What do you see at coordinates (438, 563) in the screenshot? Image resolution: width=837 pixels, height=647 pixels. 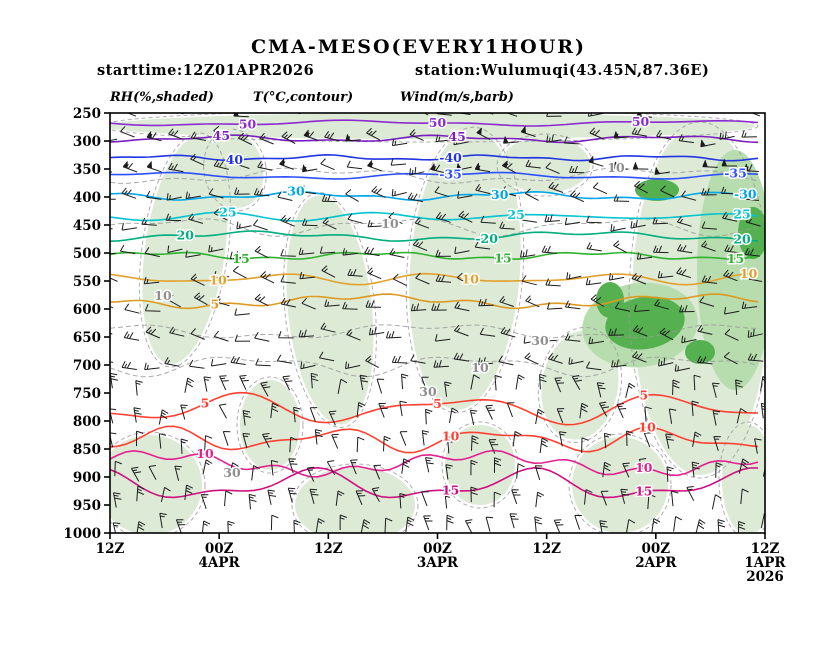 I see `x-tick-sublabel: 3APR` at bounding box center [438, 563].